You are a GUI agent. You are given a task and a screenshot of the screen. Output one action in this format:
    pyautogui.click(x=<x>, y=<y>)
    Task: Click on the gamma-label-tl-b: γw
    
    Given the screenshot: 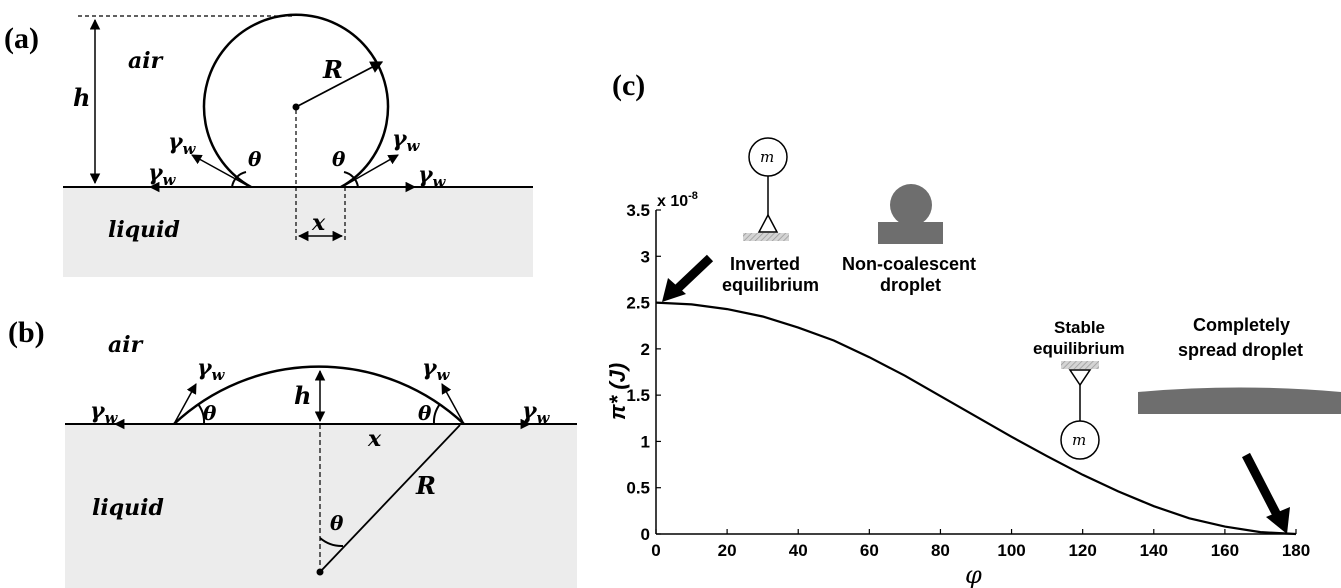 What is the action you would take?
    pyautogui.click(x=211, y=369)
    